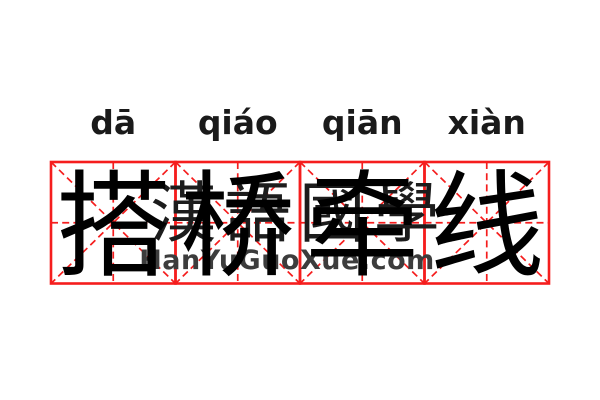 Image resolution: width=600 pixels, height=400 pixels. What do you see at coordinates (183, 213) in the screenshot?
I see `watermark-char-1: 漢` at bounding box center [183, 213].